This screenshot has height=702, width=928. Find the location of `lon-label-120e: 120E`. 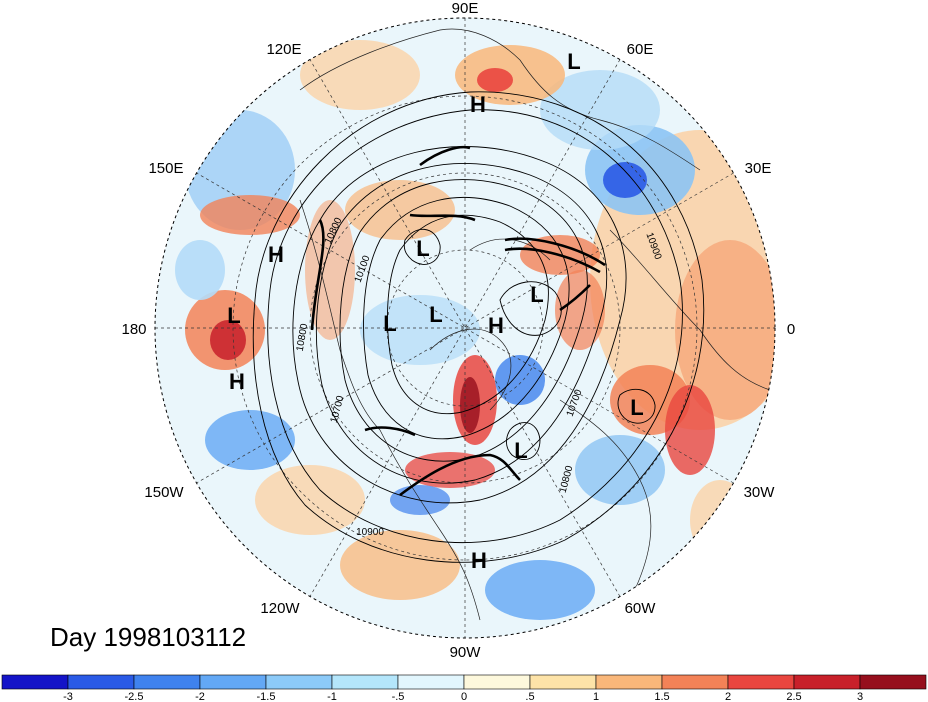

lon-label-120e: 120E is located at coordinates (283, 49).